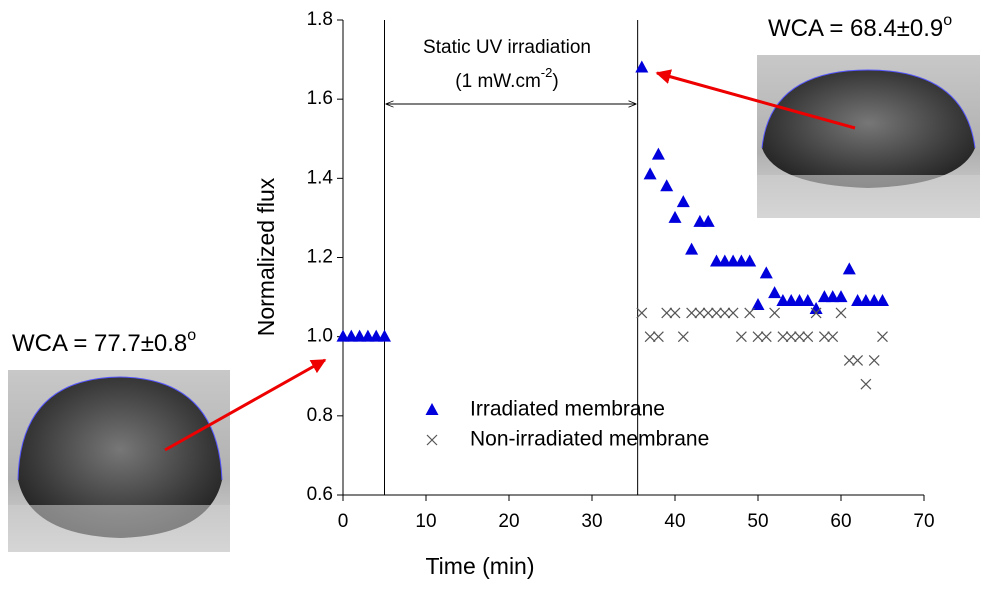 This screenshot has height=589, width=991. What do you see at coordinates (343, 521) in the screenshot?
I see `x-tick-label: 0` at bounding box center [343, 521].